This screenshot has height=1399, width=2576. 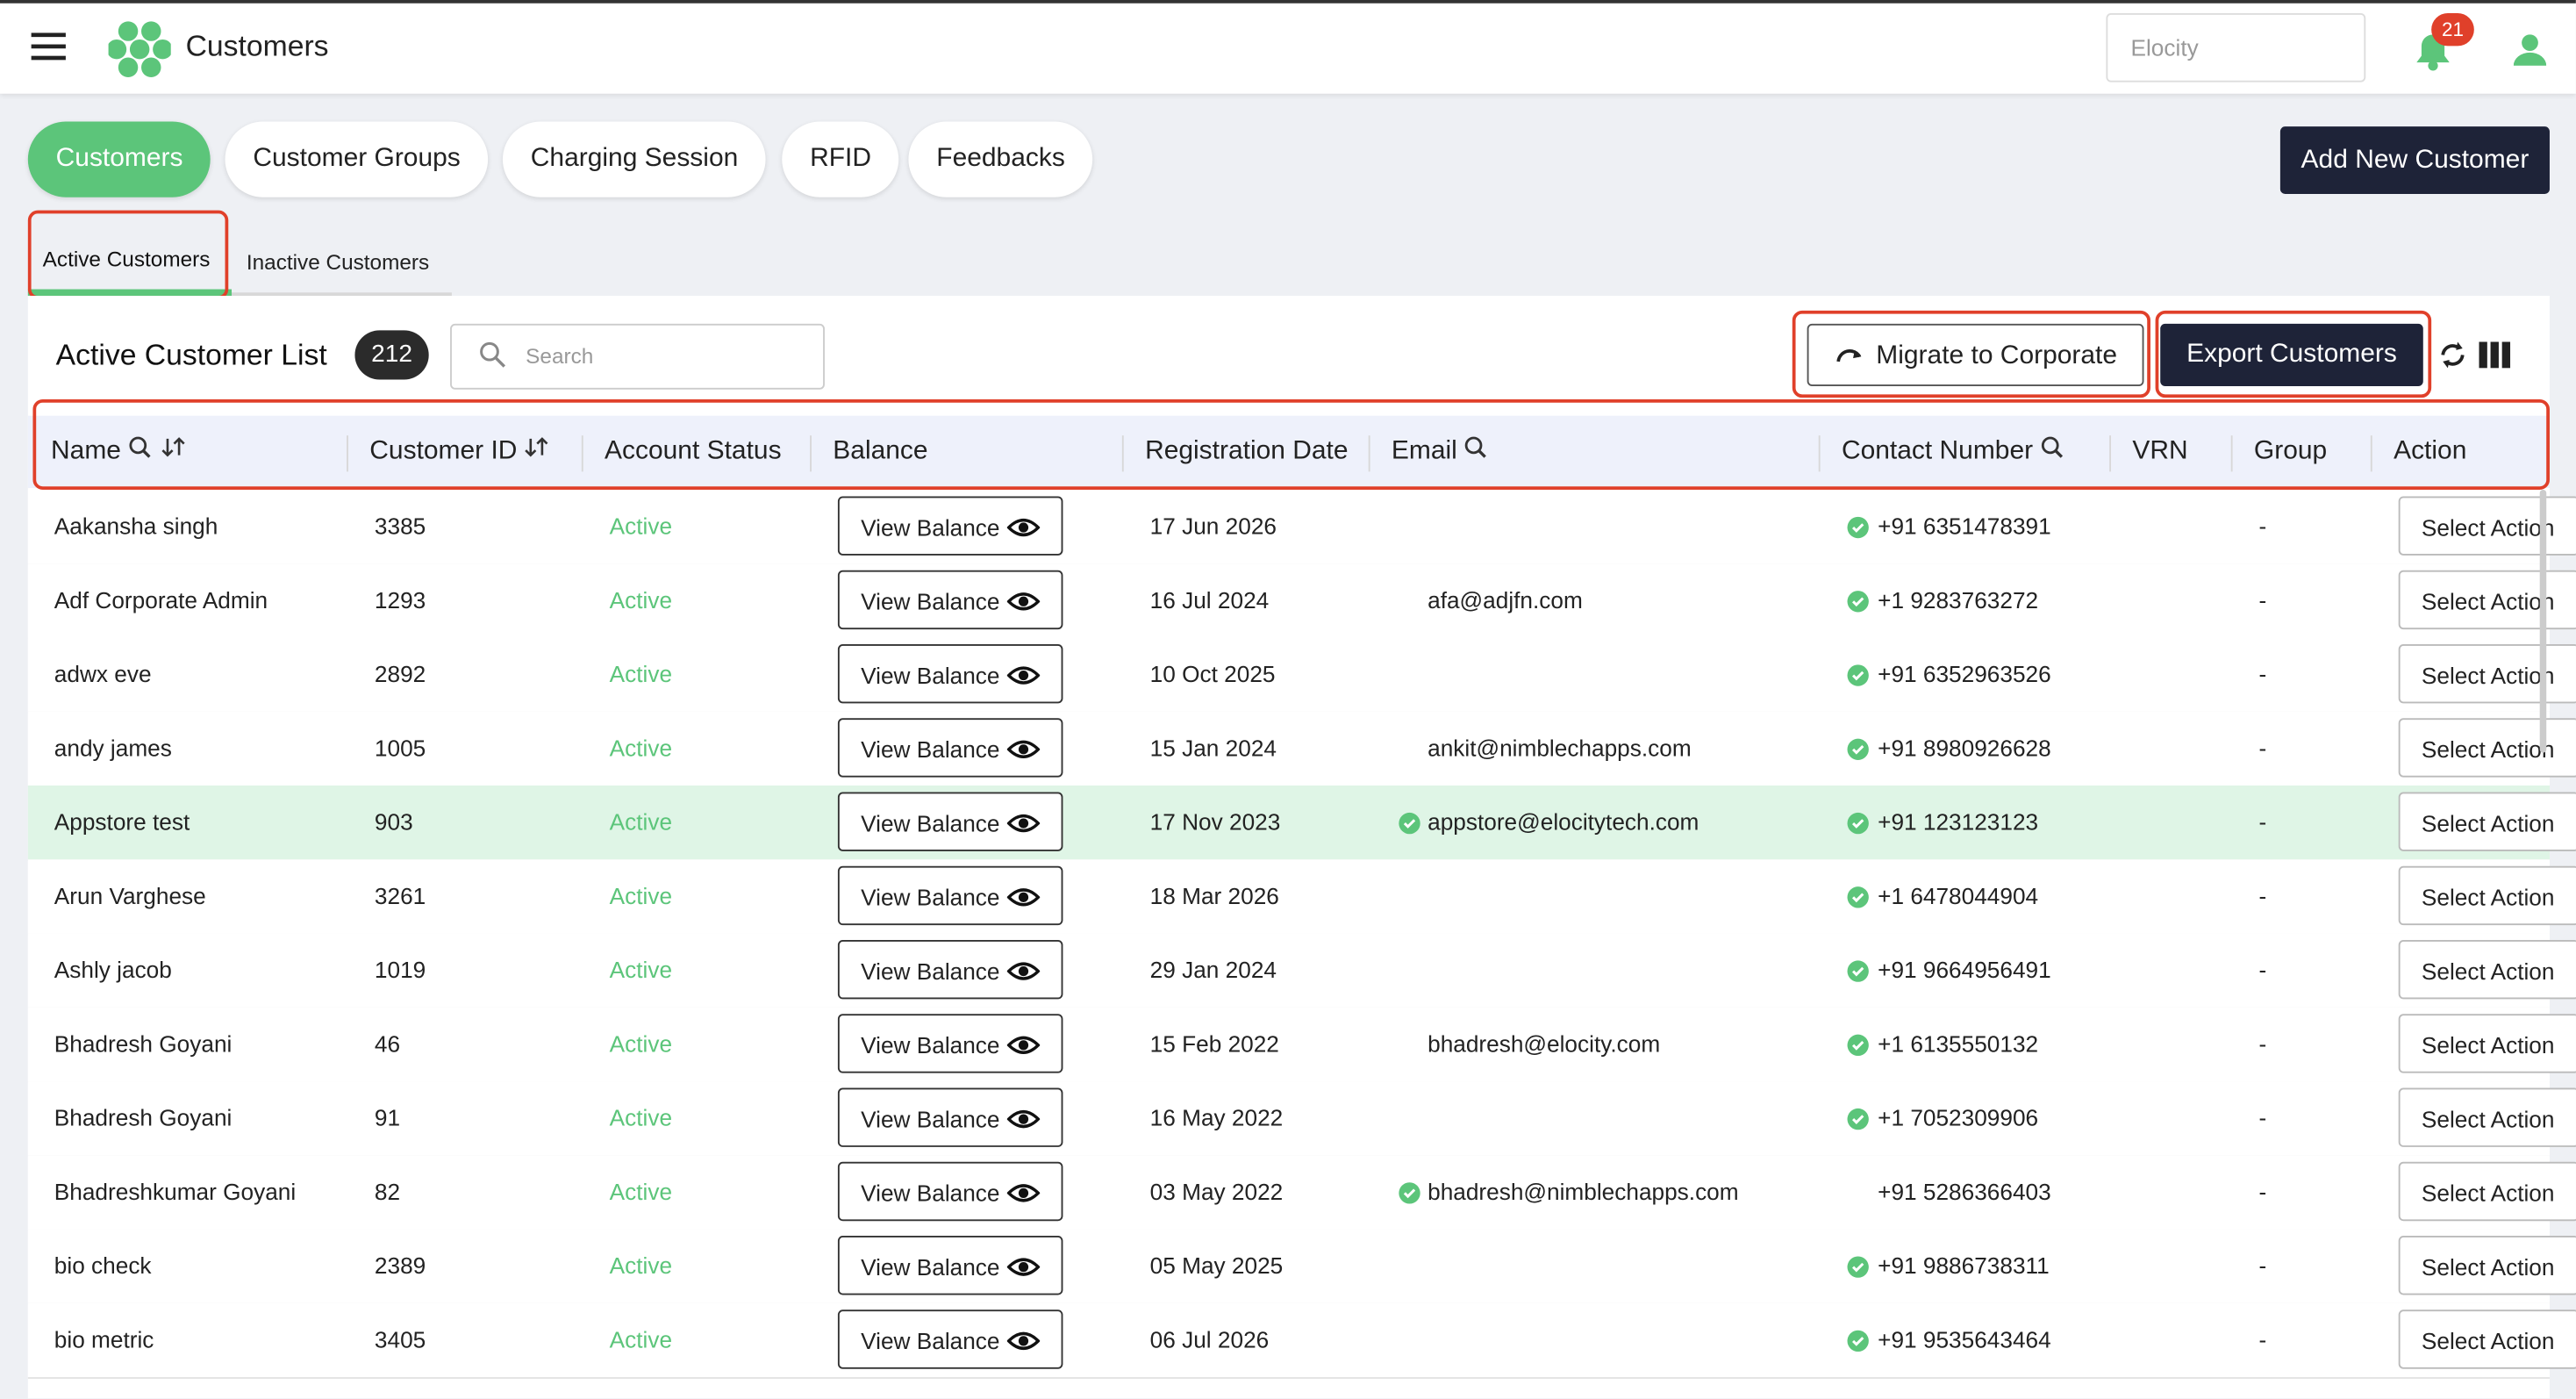 I want to click on customer-name: Adf Corporate Admin, so click(x=161, y=599).